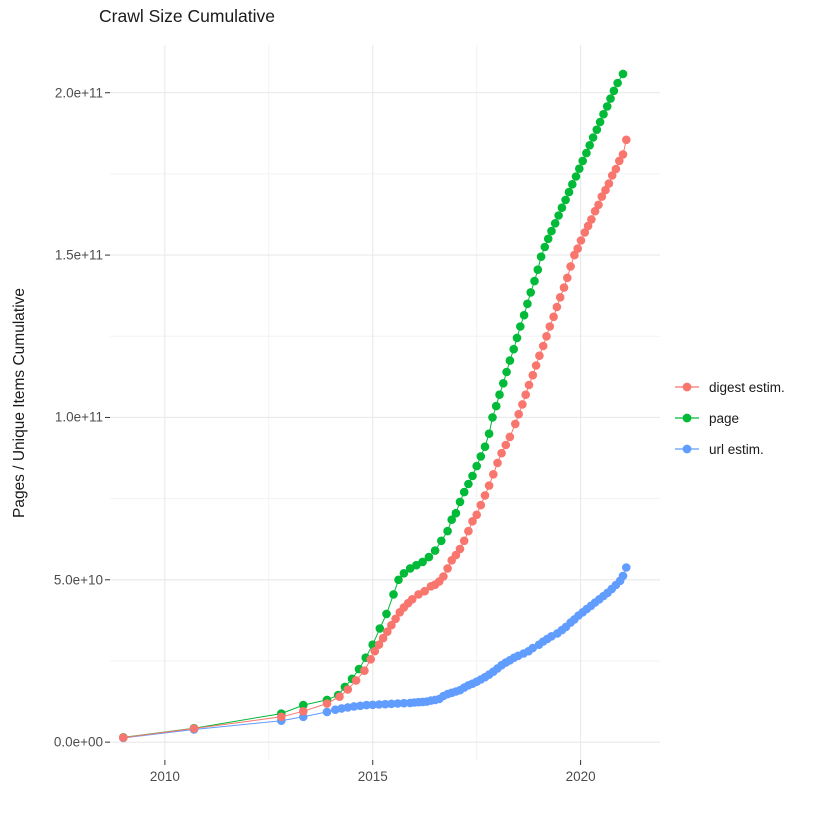  Describe the element at coordinates (724, 418) in the screenshot. I see `legend-label: page` at that location.